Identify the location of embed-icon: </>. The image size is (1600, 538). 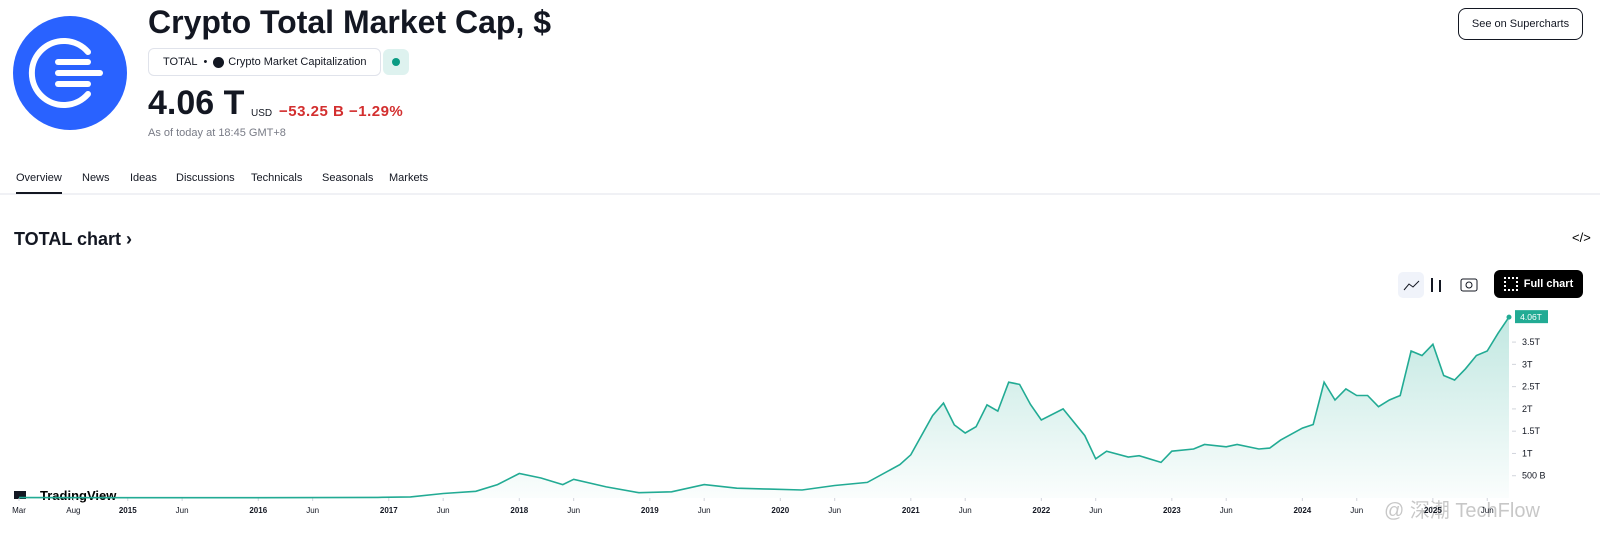
(1581, 237).